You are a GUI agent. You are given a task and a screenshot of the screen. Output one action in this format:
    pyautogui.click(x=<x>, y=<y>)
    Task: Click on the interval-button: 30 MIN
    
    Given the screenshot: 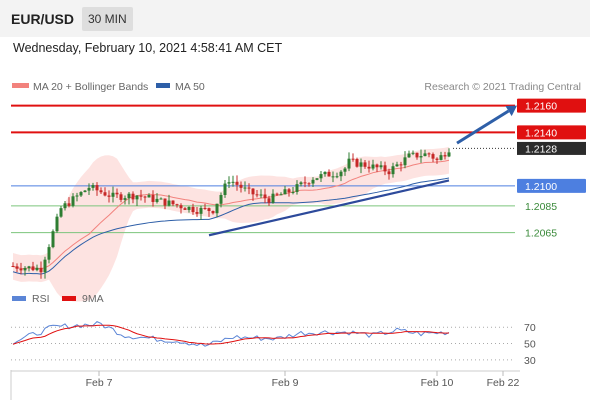 What is the action you would take?
    pyautogui.click(x=107, y=19)
    